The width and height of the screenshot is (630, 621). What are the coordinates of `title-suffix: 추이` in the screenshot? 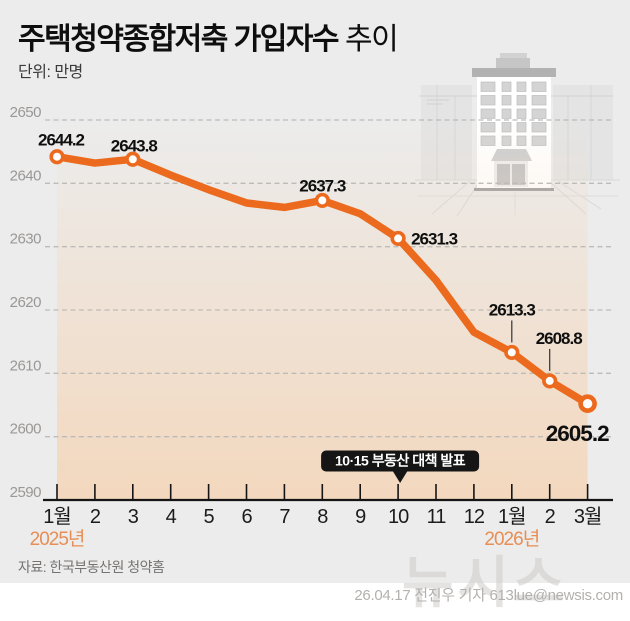 It's located at (372, 39).